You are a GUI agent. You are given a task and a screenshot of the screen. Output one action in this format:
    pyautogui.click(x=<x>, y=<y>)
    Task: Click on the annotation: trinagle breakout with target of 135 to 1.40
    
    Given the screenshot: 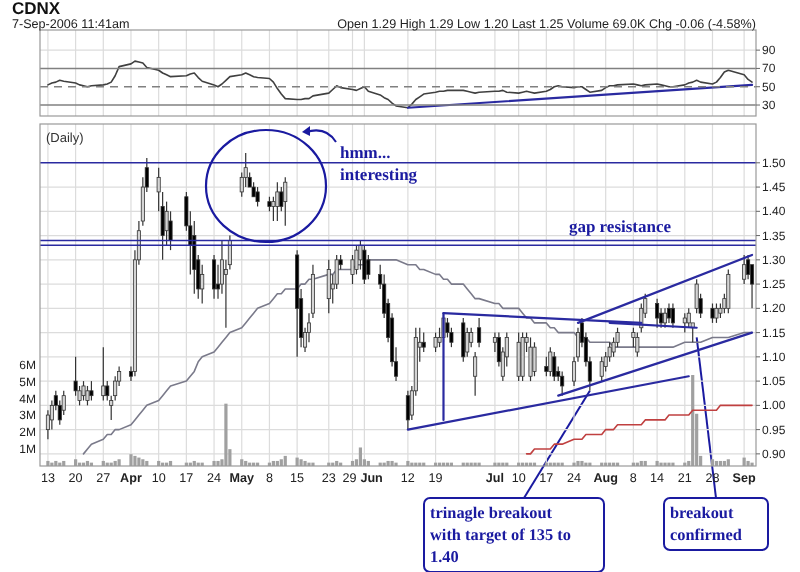 What is the action you would take?
    pyautogui.click(x=500, y=535)
    